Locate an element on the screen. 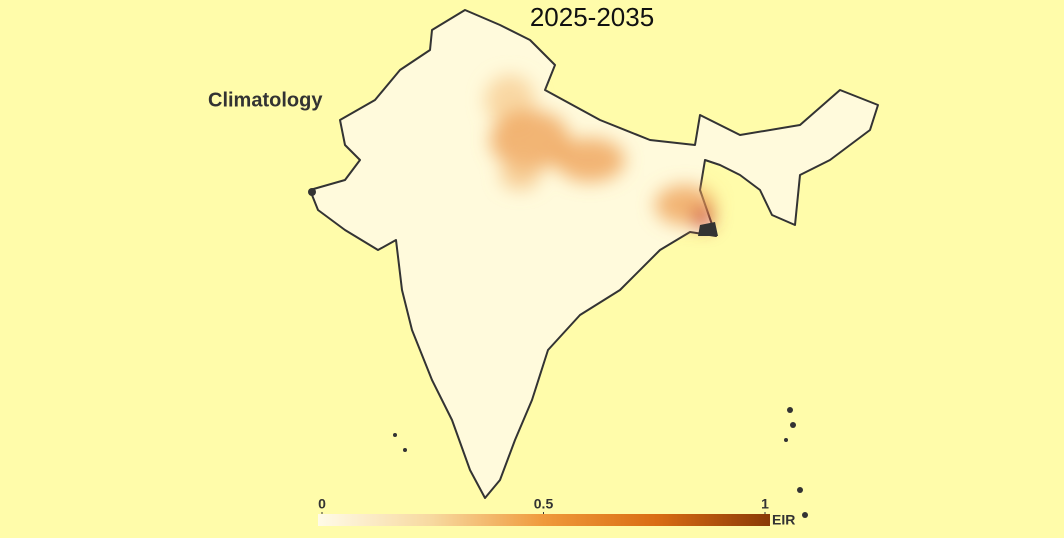  delta-region is located at coordinates (708, 229).